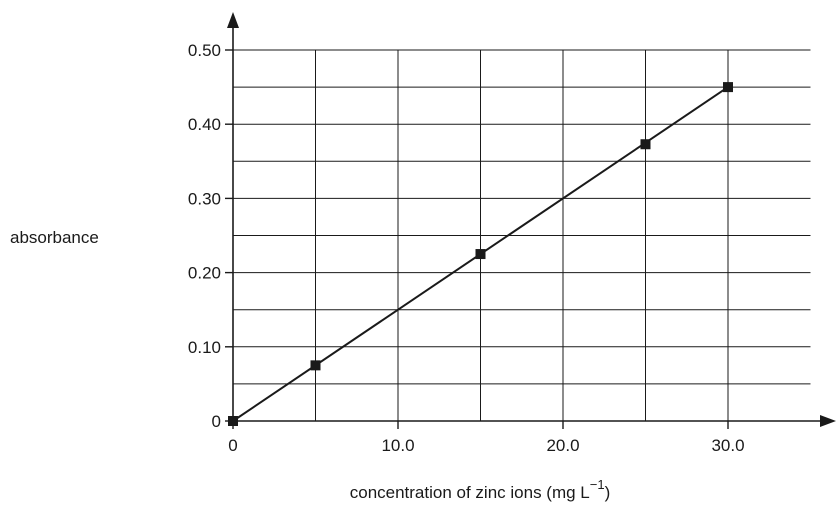 This screenshot has width=839, height=509. What do you see at coordinates (204, 273) in the screenshot?
I see `y-tick-label: 0.20` at bounding box center [204, 273].